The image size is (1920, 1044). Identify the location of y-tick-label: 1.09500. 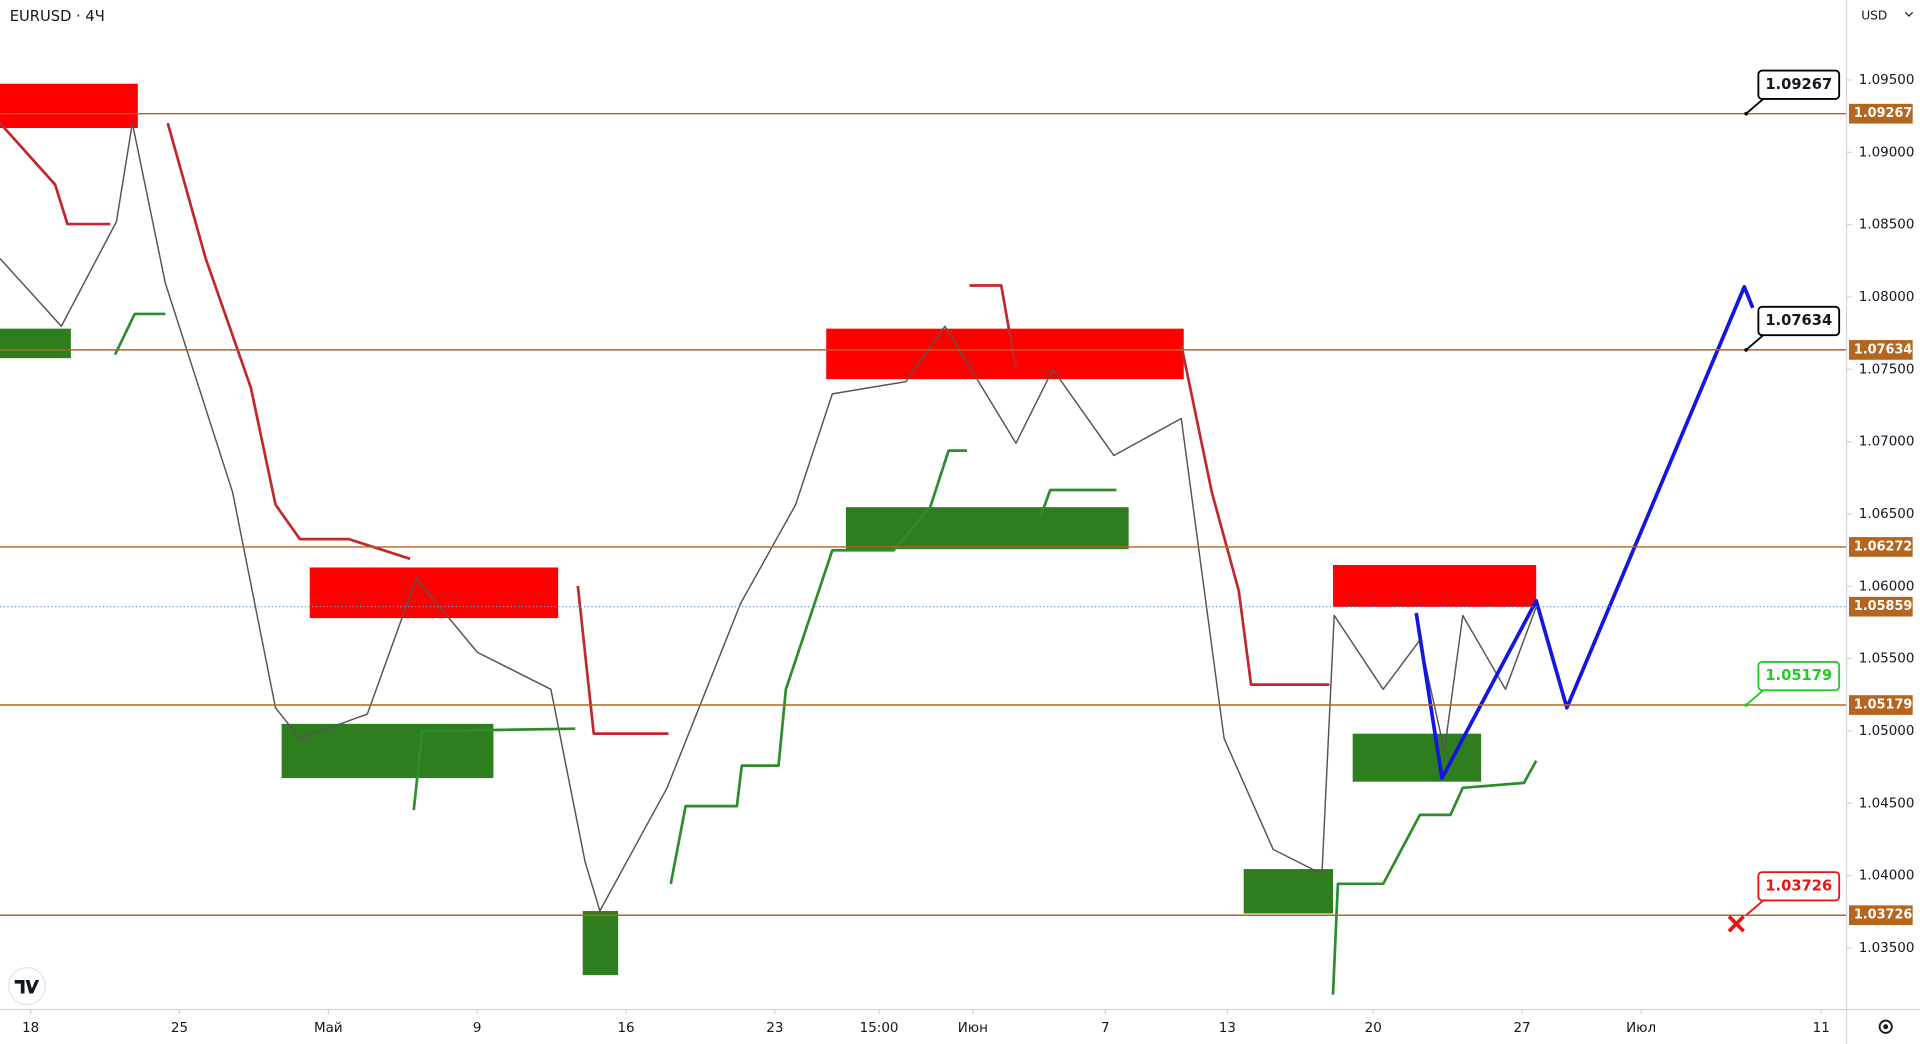
(1887, 80).